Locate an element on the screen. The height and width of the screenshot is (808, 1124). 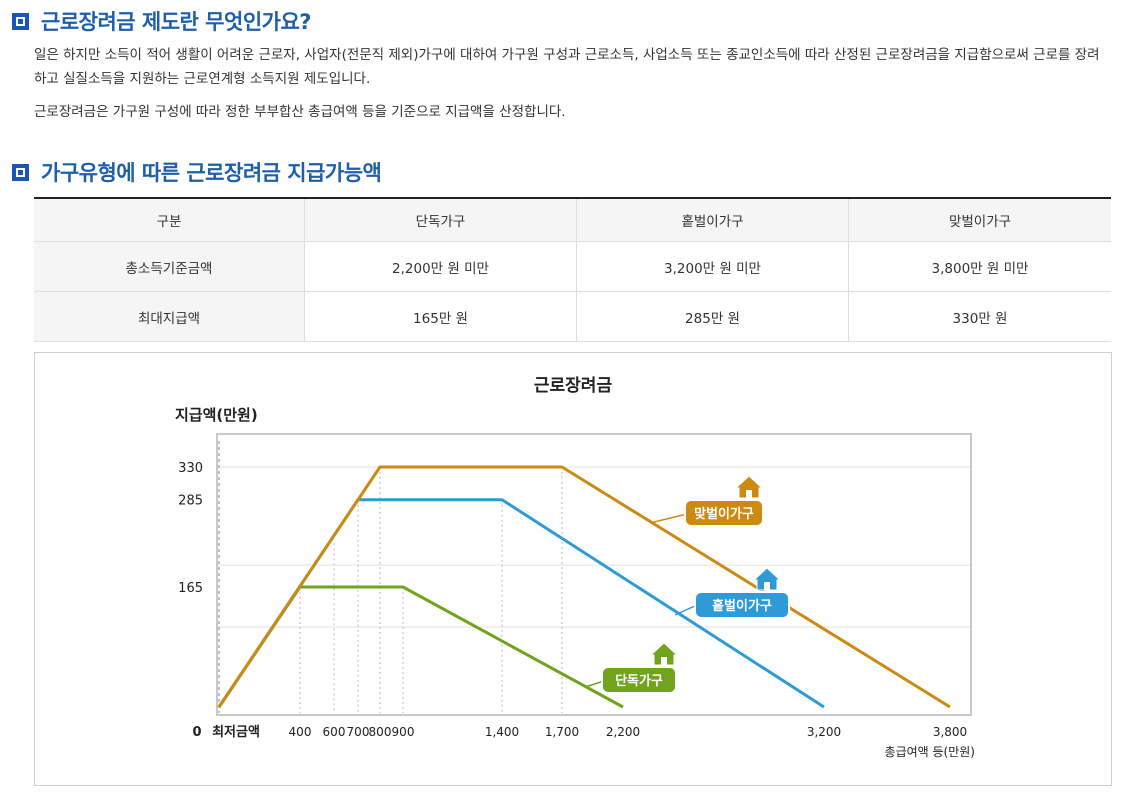
x-axis-label: 총급여액 등(만원) is located at coordinates (930, 752).